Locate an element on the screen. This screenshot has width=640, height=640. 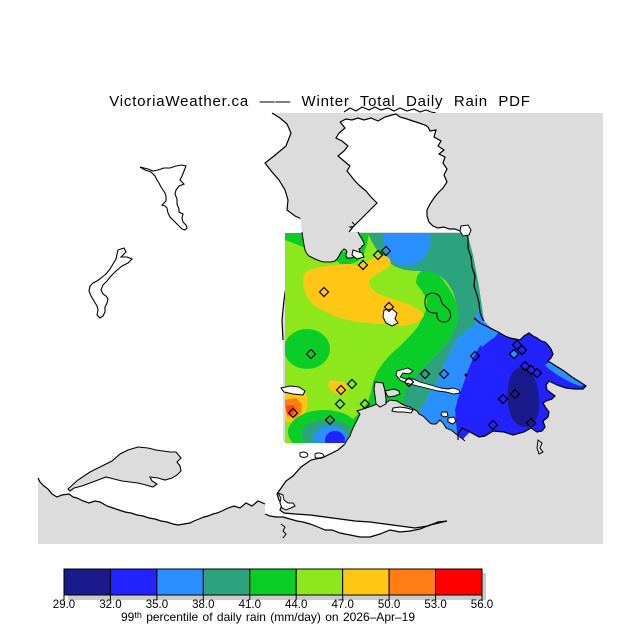
svg-text: 38.0 is located at coordinates (203, 605).